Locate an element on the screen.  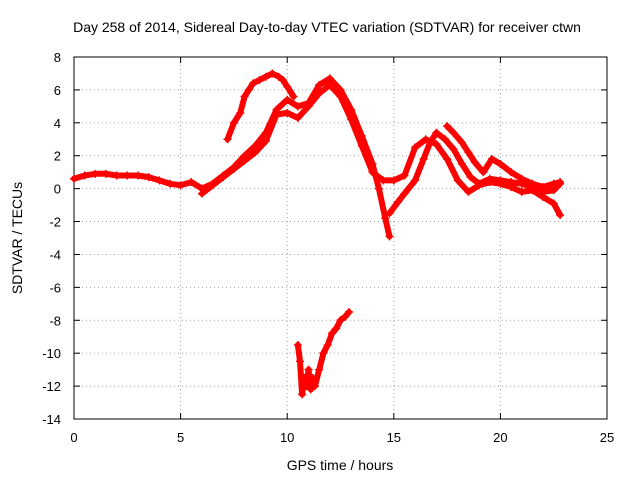
y-tick-label: 2 is located at coordinates (57, 156).